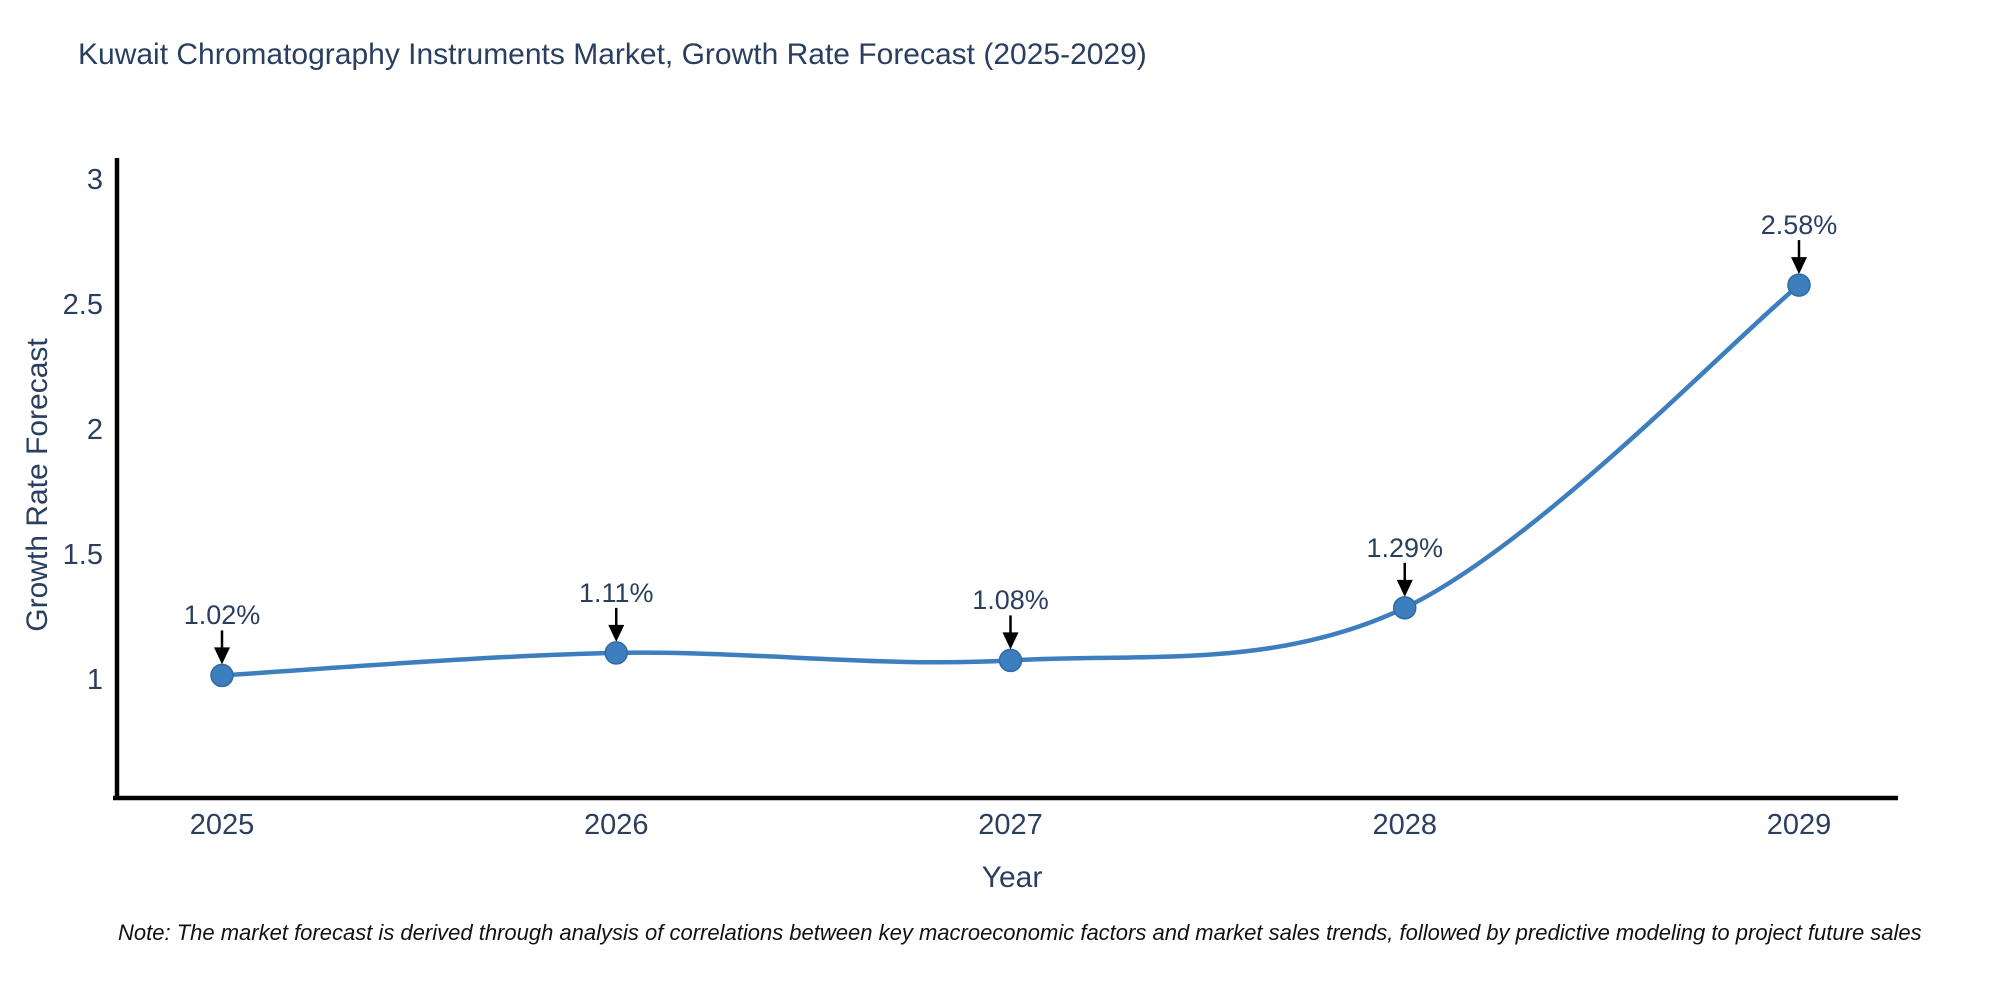 This screenshot has height=1000, width=2000. What do you see at coordinates (82, 305) in the screenshot?
I see `y-tick-2.5: 2.5` at bounding box center [82, 305].